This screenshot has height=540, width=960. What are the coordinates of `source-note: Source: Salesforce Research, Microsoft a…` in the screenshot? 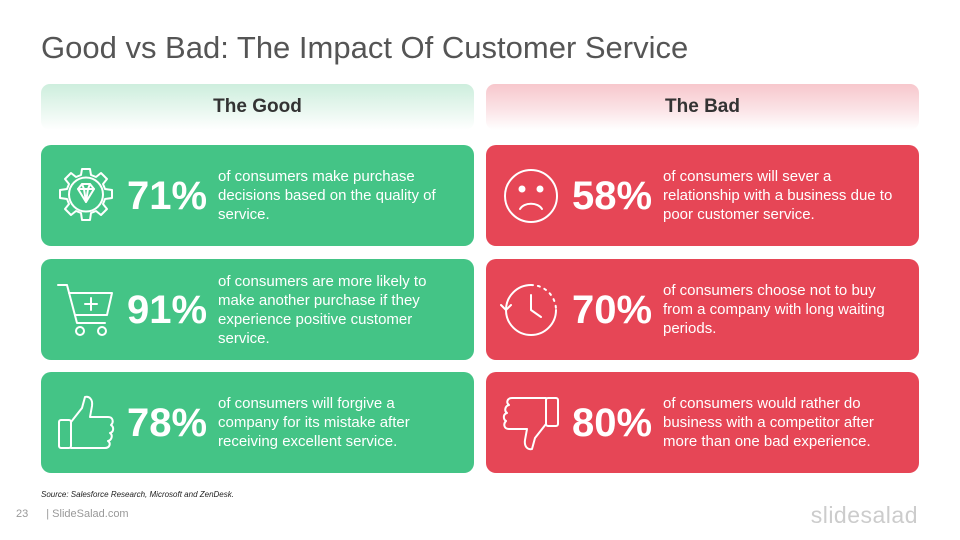 It's located at (137, 494).